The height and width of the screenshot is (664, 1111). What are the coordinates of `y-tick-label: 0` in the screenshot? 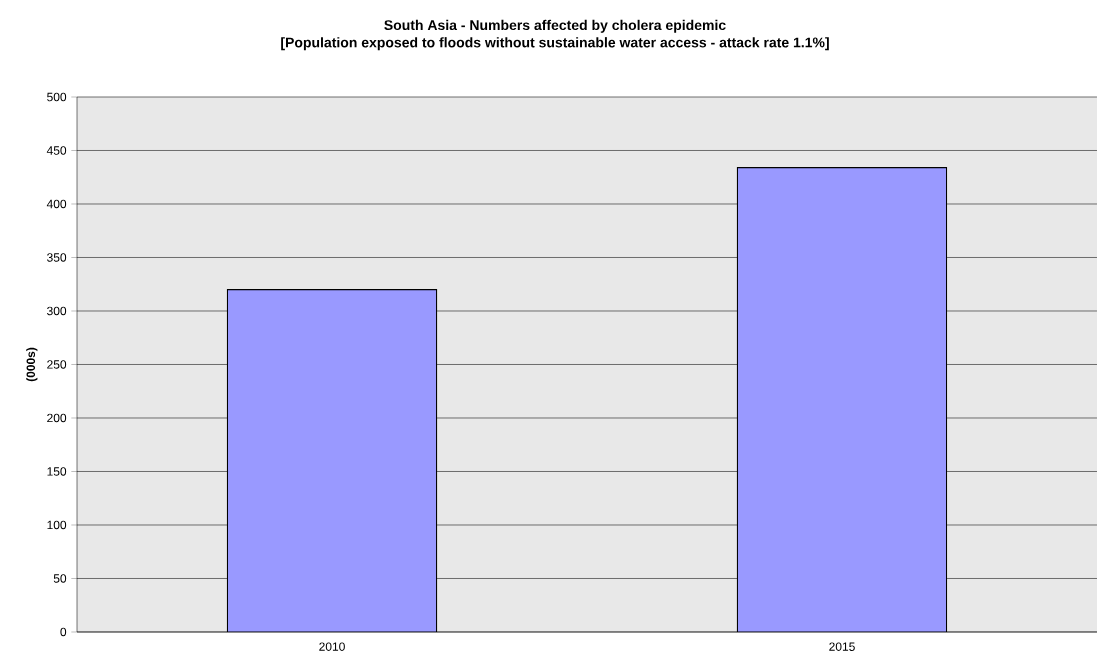 It's located at (63, 632).